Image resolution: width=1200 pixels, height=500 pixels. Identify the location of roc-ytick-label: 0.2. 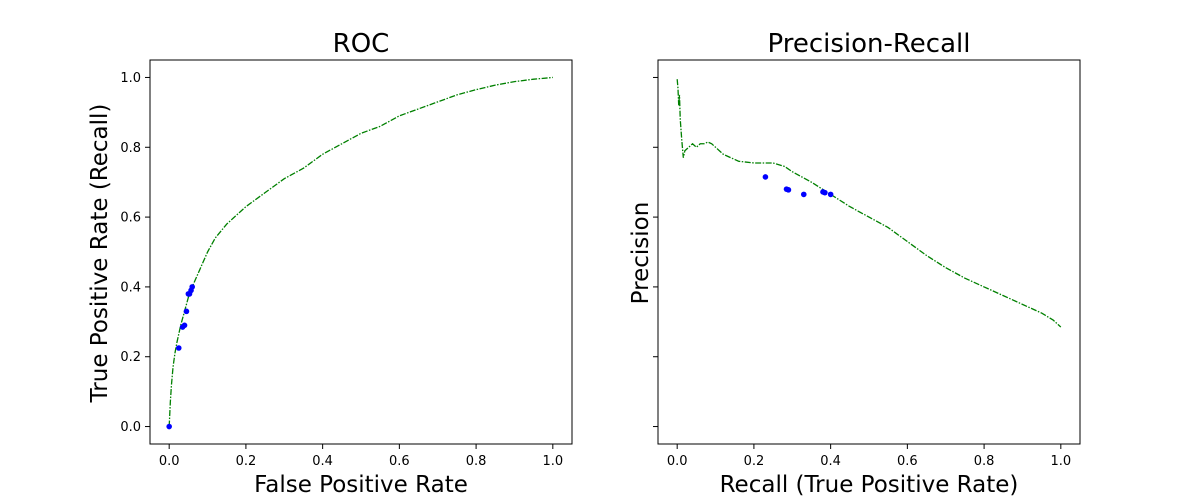
(130, 357).